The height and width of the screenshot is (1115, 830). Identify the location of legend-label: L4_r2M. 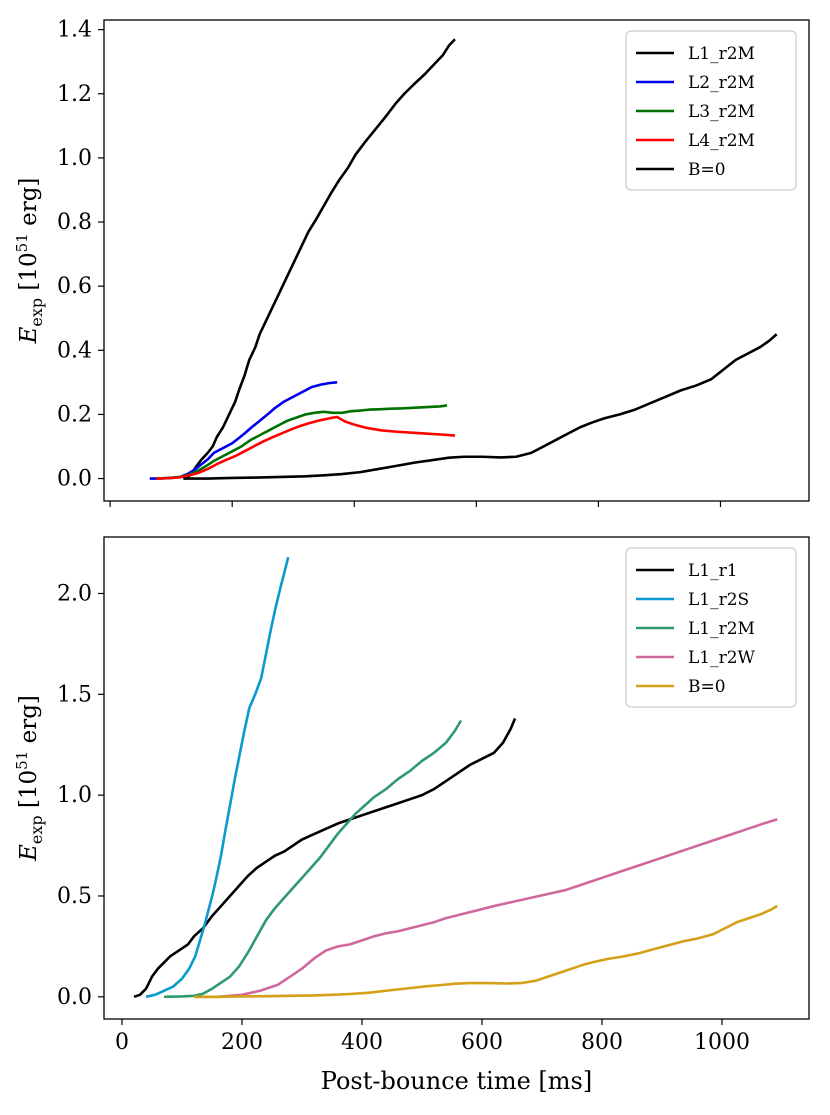
(721, 141).